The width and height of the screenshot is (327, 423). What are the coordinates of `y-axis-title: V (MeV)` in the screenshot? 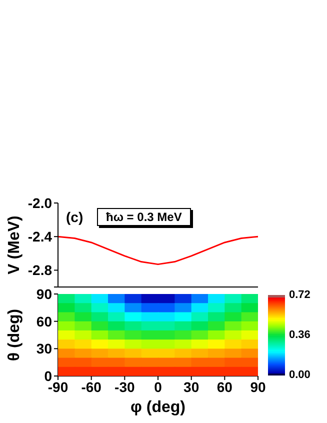 It's located at (15, 245).